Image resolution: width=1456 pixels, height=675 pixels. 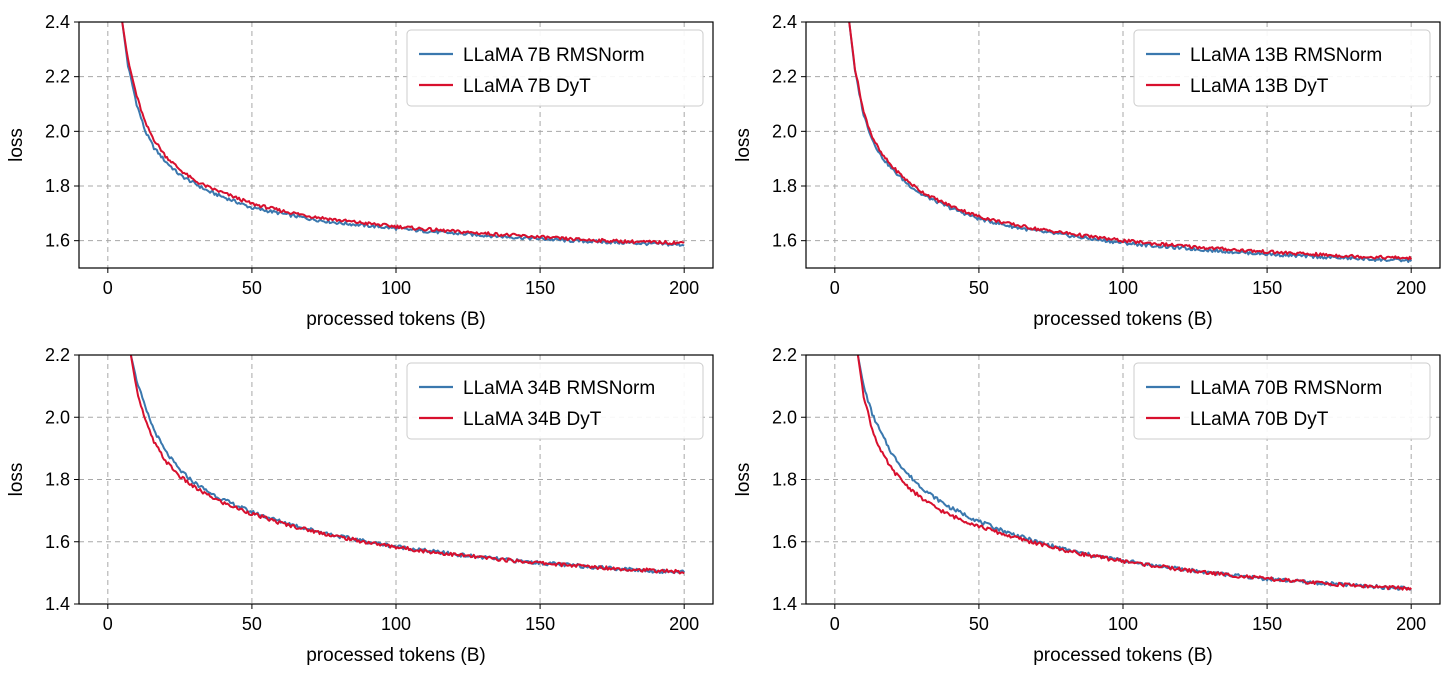 I want to click on legend: LLaMA 7B RMSNorm LLaMA 7B DyT, so click(x=555, y=68).